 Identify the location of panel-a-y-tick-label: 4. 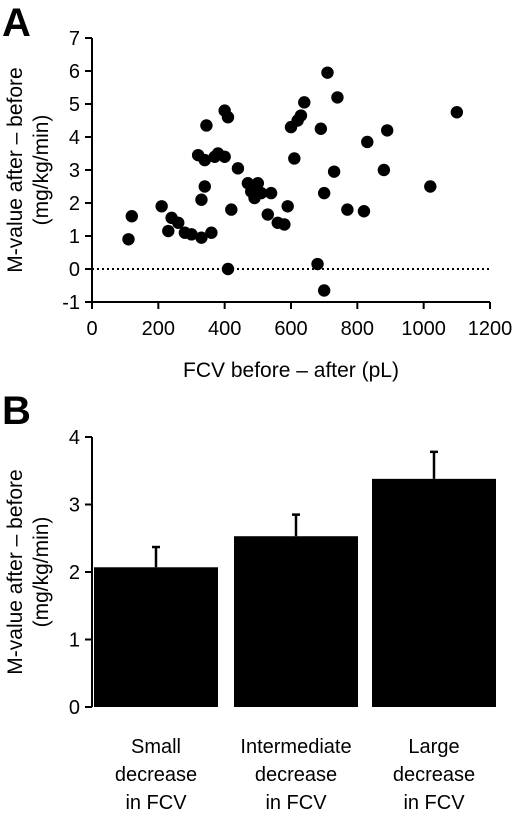
(74, 138).